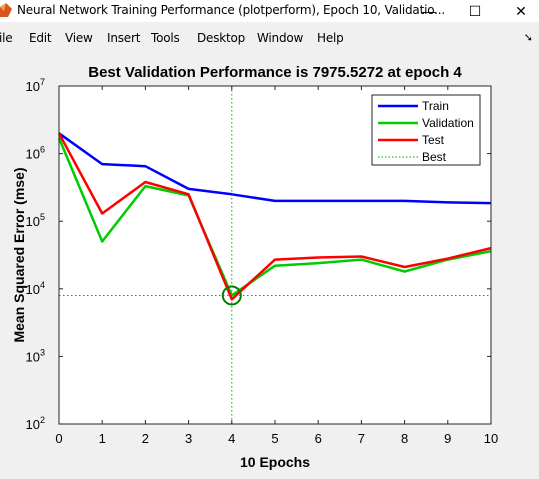 This screenshot has height=479, width=539. I want to click on close-icon: ✕, so click(521, 10).